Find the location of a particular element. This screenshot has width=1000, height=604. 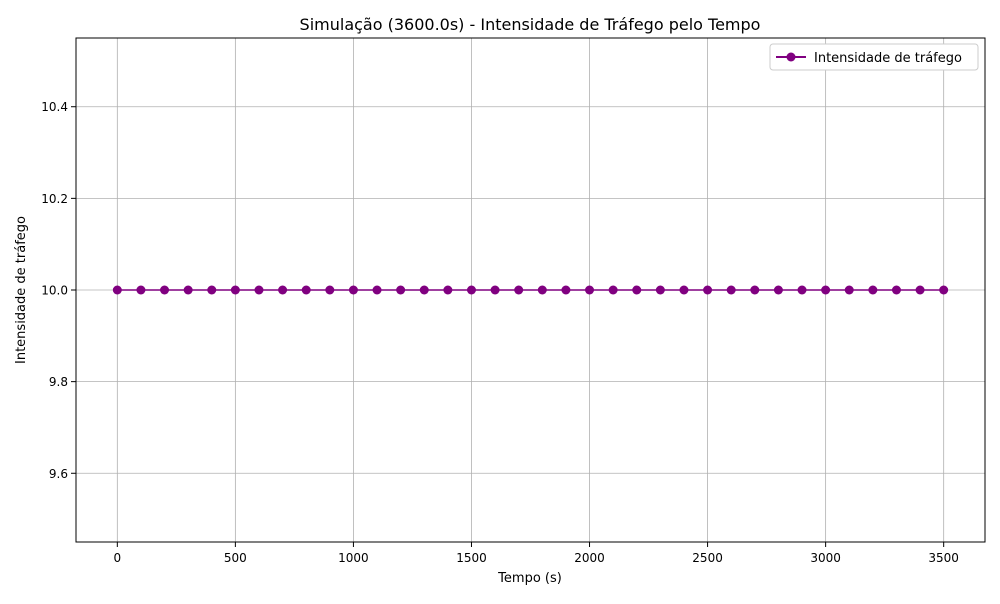

x-tick-label: 2500 is located at coordinates (707, 558).